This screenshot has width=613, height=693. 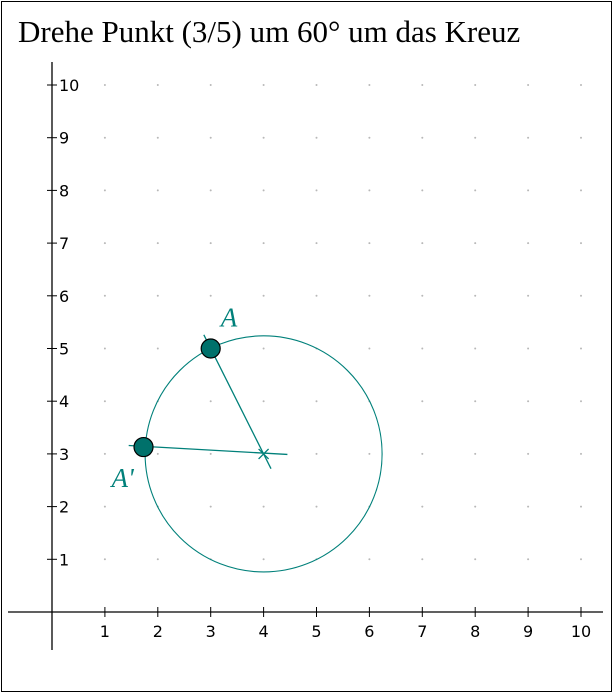 I want to click on y-tick-label: 3, so click(x=64, y=454).